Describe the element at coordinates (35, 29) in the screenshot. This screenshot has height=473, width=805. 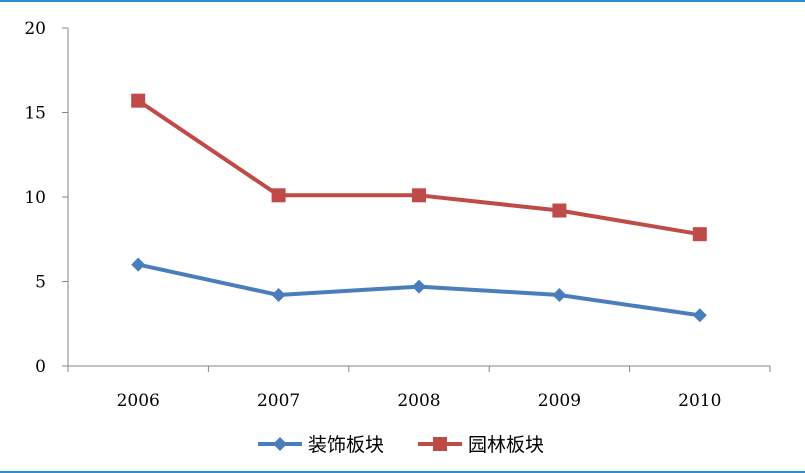
I see `y-tick-label: 20` at that location.